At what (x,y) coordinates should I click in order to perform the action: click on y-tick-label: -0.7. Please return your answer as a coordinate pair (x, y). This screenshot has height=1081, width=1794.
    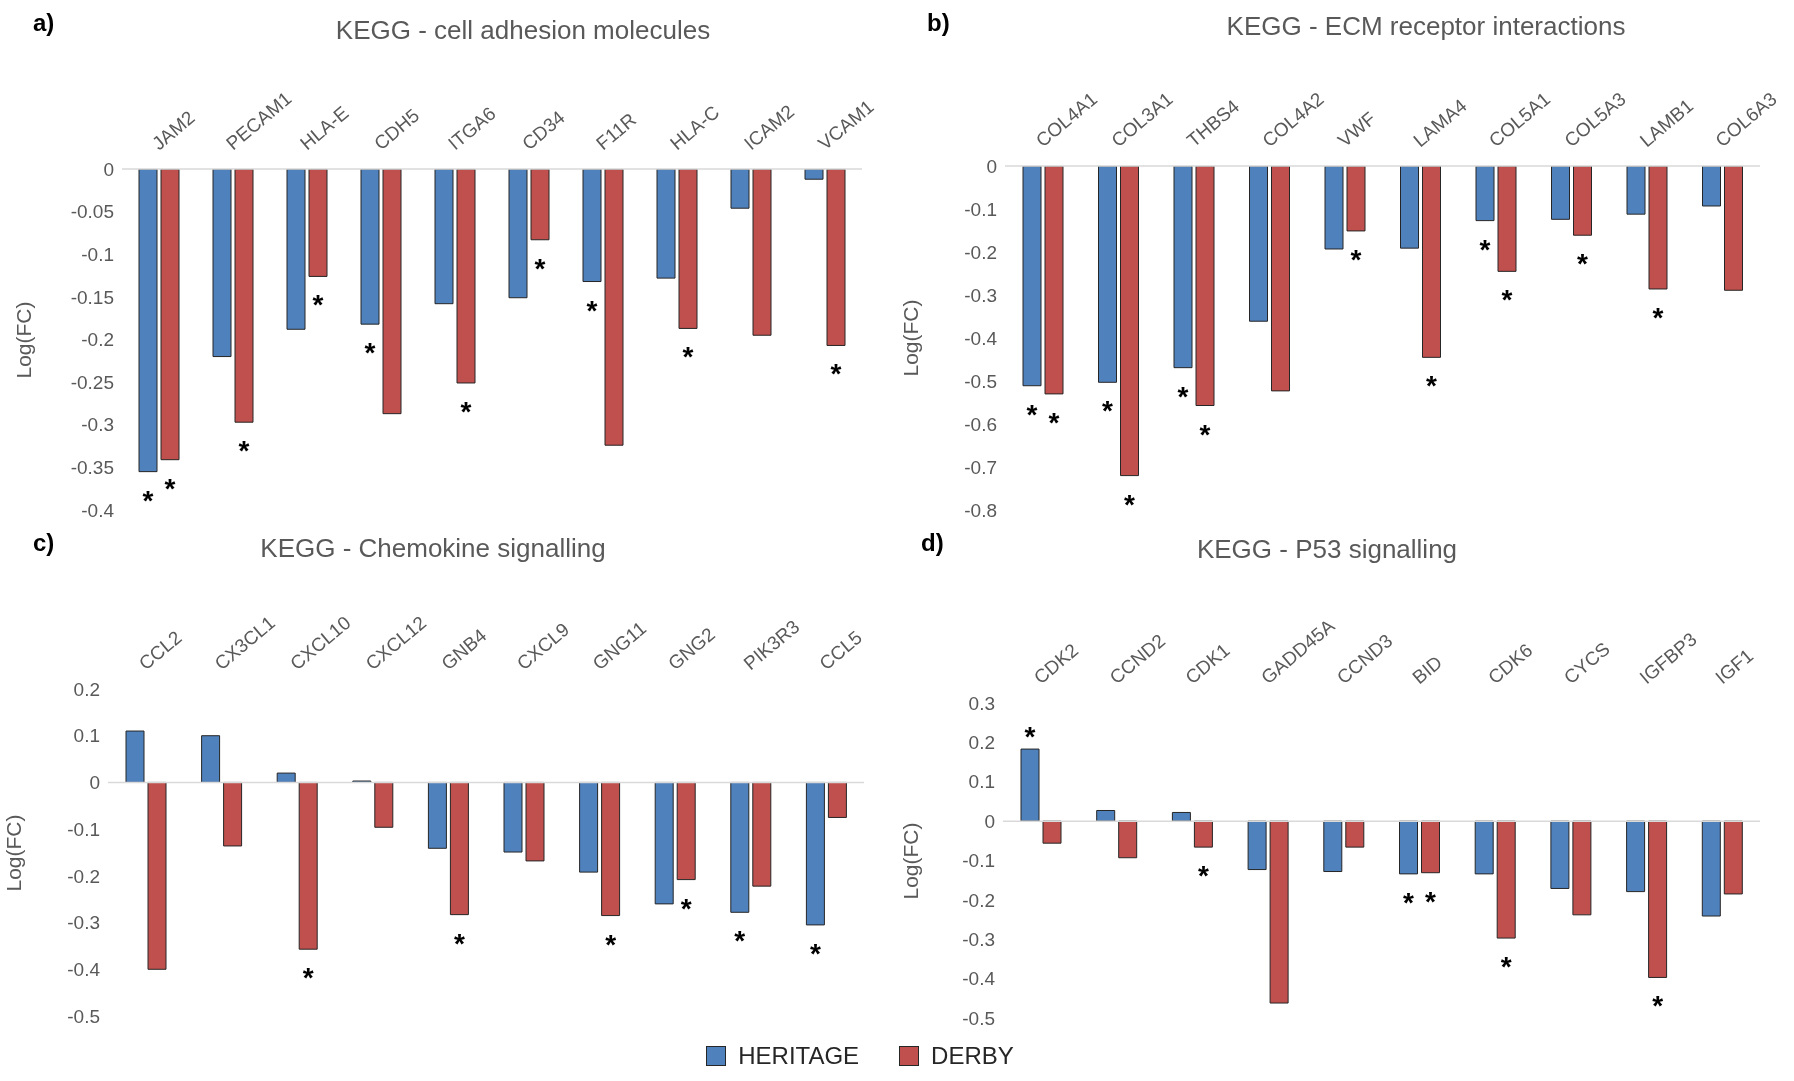
    Looking at the image, I should click on (980, 467).